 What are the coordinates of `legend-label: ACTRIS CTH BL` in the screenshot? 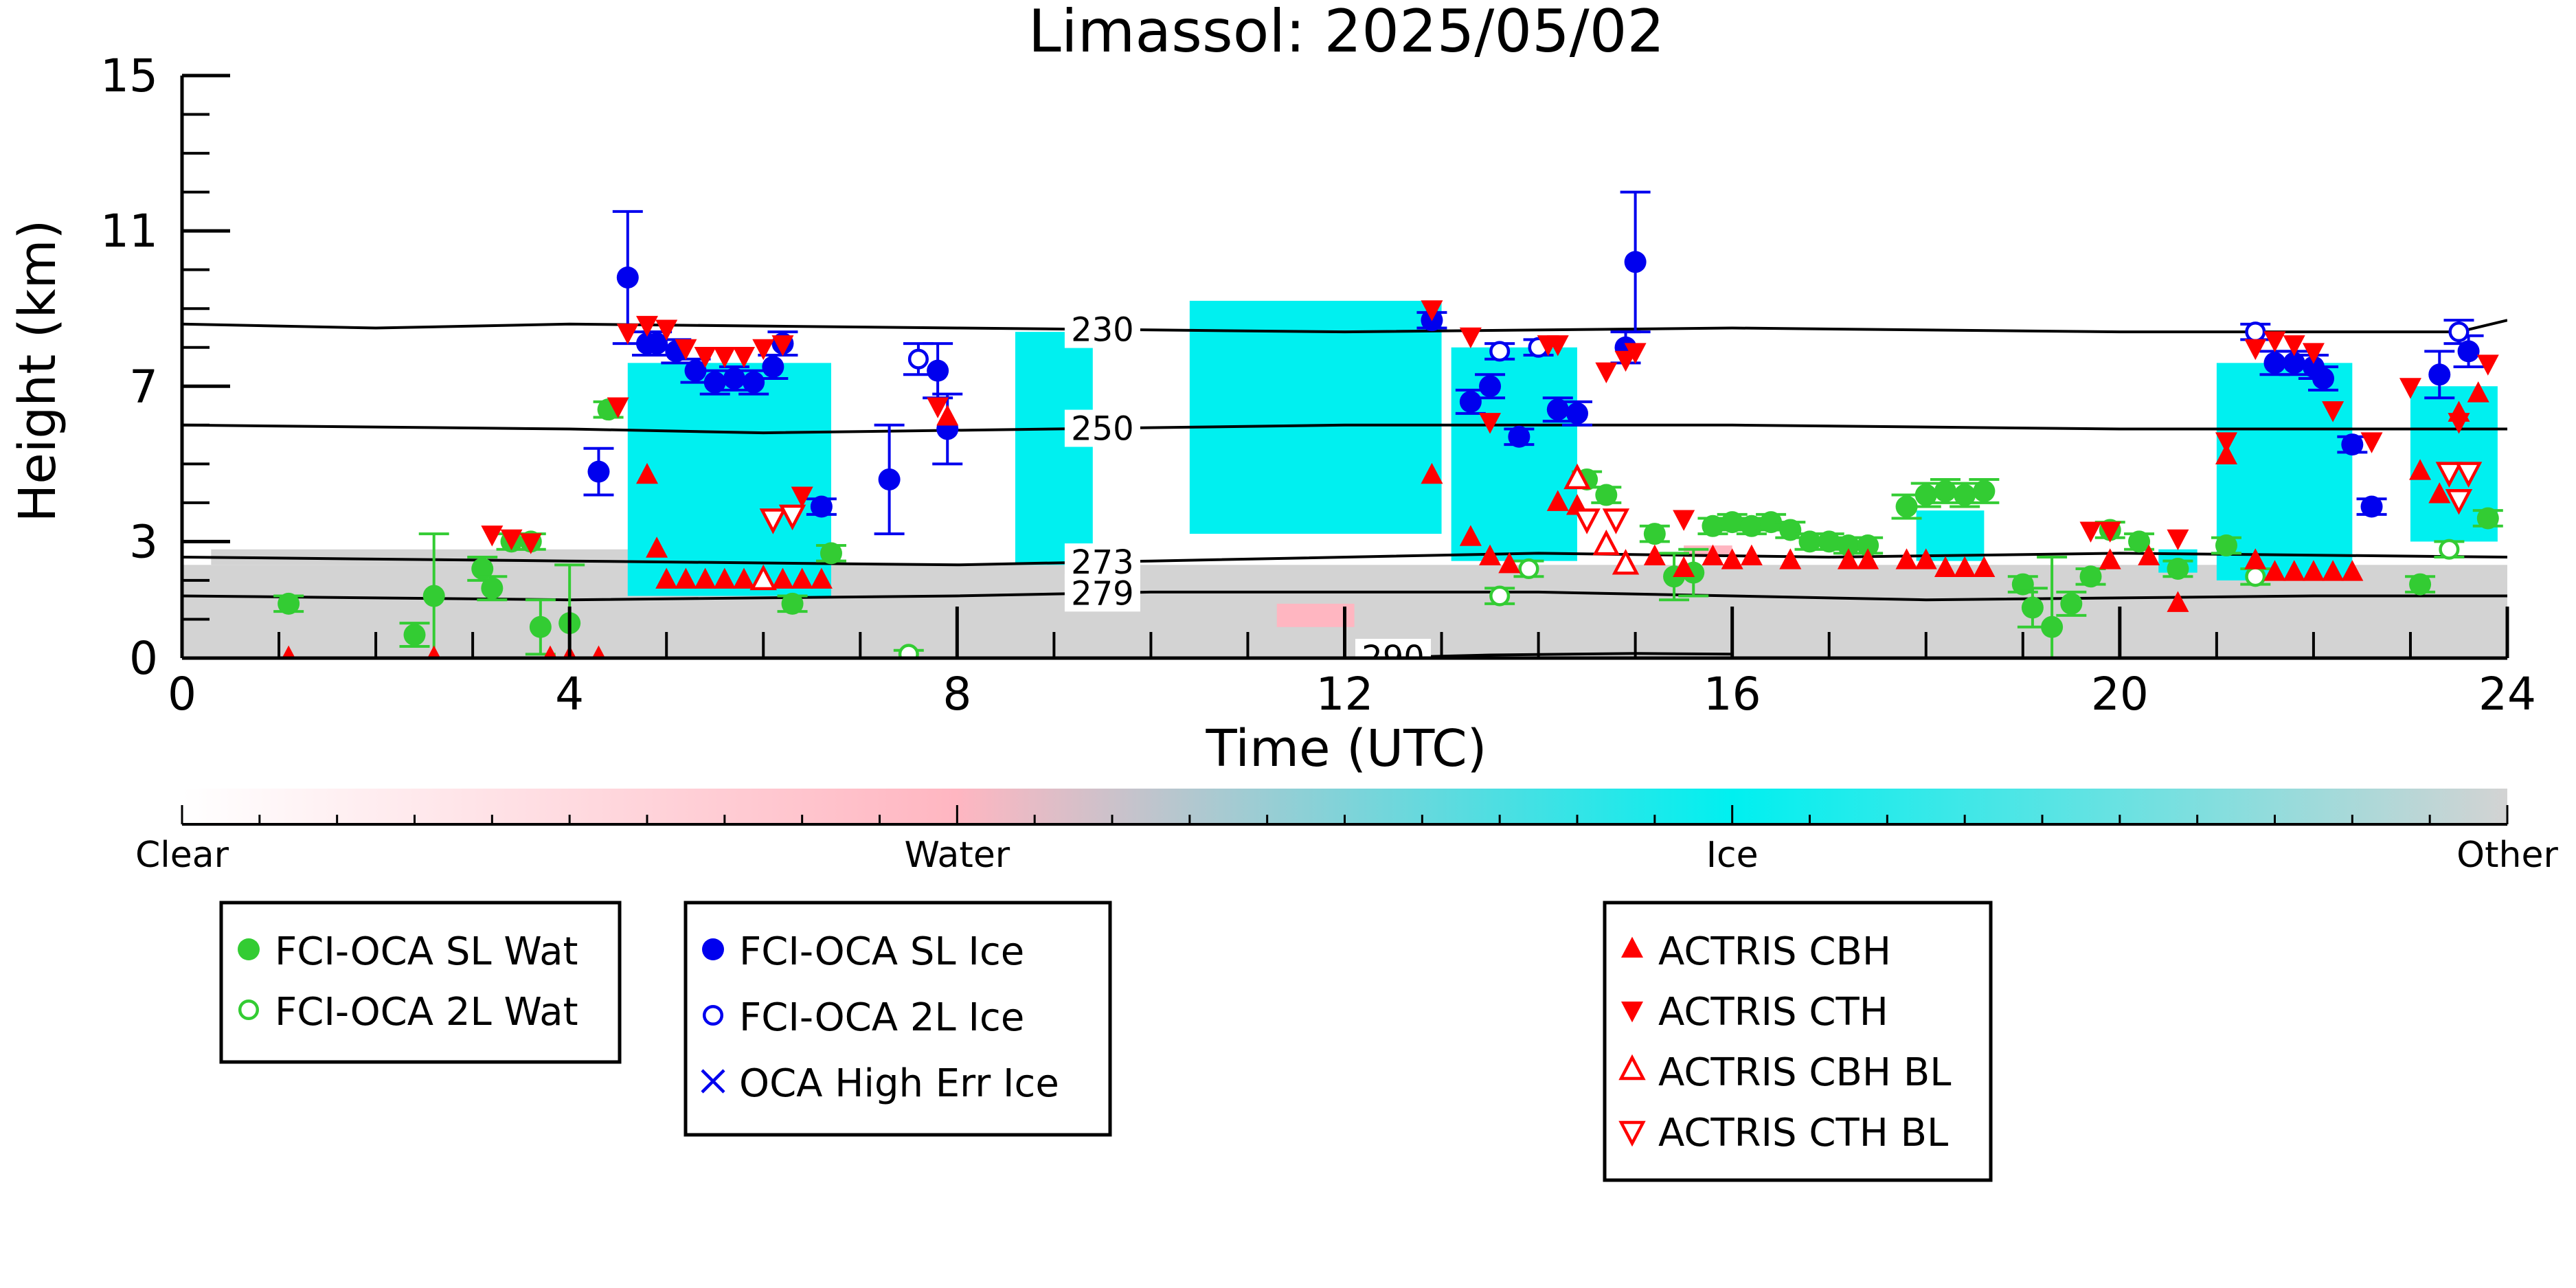 It's located at (1803, 1133).